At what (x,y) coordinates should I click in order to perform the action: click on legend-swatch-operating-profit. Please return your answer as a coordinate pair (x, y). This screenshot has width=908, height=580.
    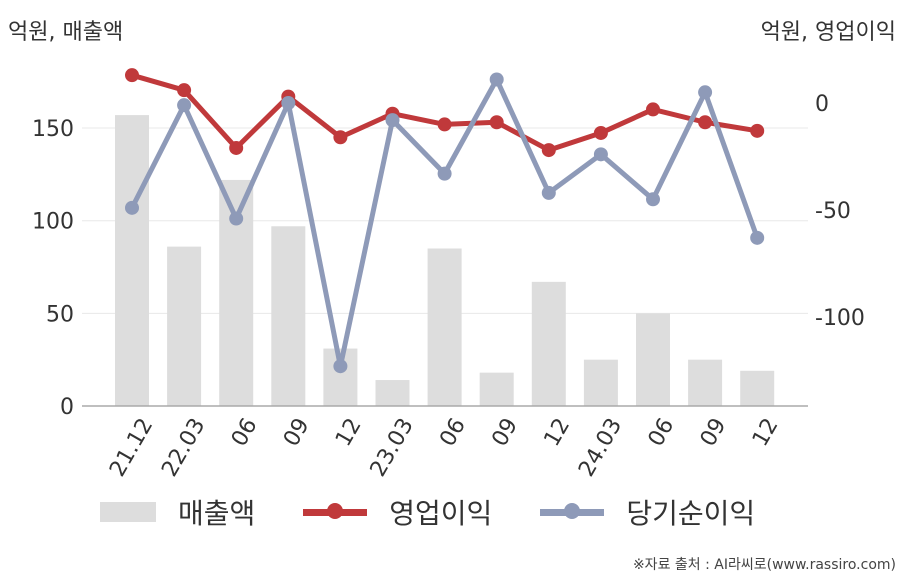
    Looking at the image, I should click on (335, 512).